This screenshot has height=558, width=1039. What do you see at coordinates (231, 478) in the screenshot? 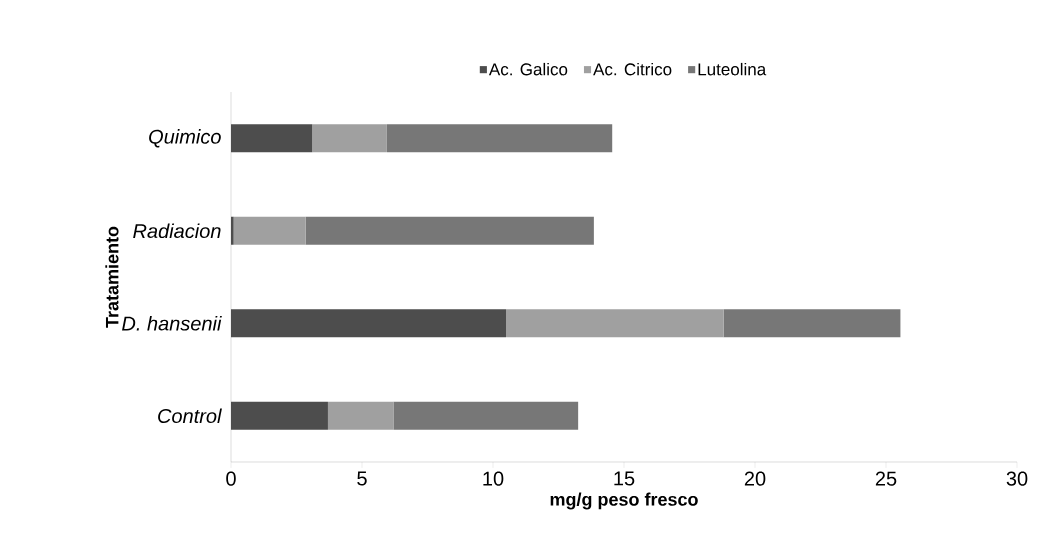
I see `x-tick-label: 0` at bounding box center [231, 478].